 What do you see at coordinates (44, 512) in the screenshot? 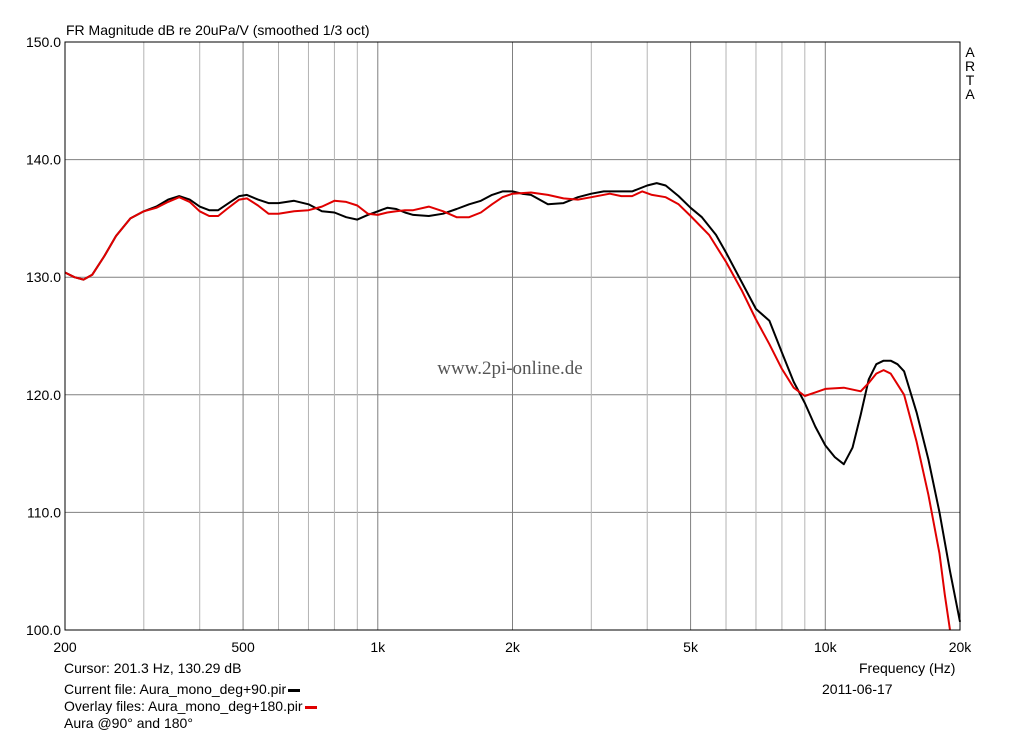
I see `y-tick-label: 110.0` at bounding box center [44, 512].